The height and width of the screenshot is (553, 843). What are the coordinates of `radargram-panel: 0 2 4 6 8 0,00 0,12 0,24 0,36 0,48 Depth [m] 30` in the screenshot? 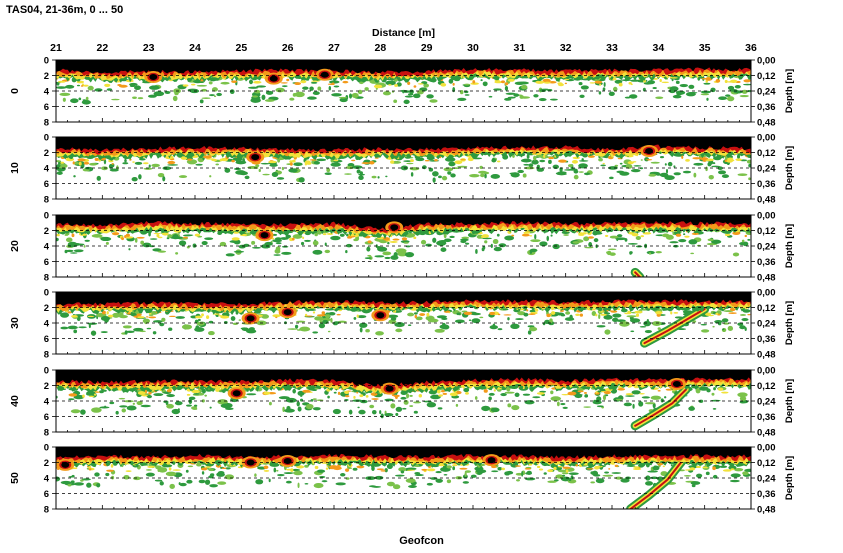 It's located at (402, 324).